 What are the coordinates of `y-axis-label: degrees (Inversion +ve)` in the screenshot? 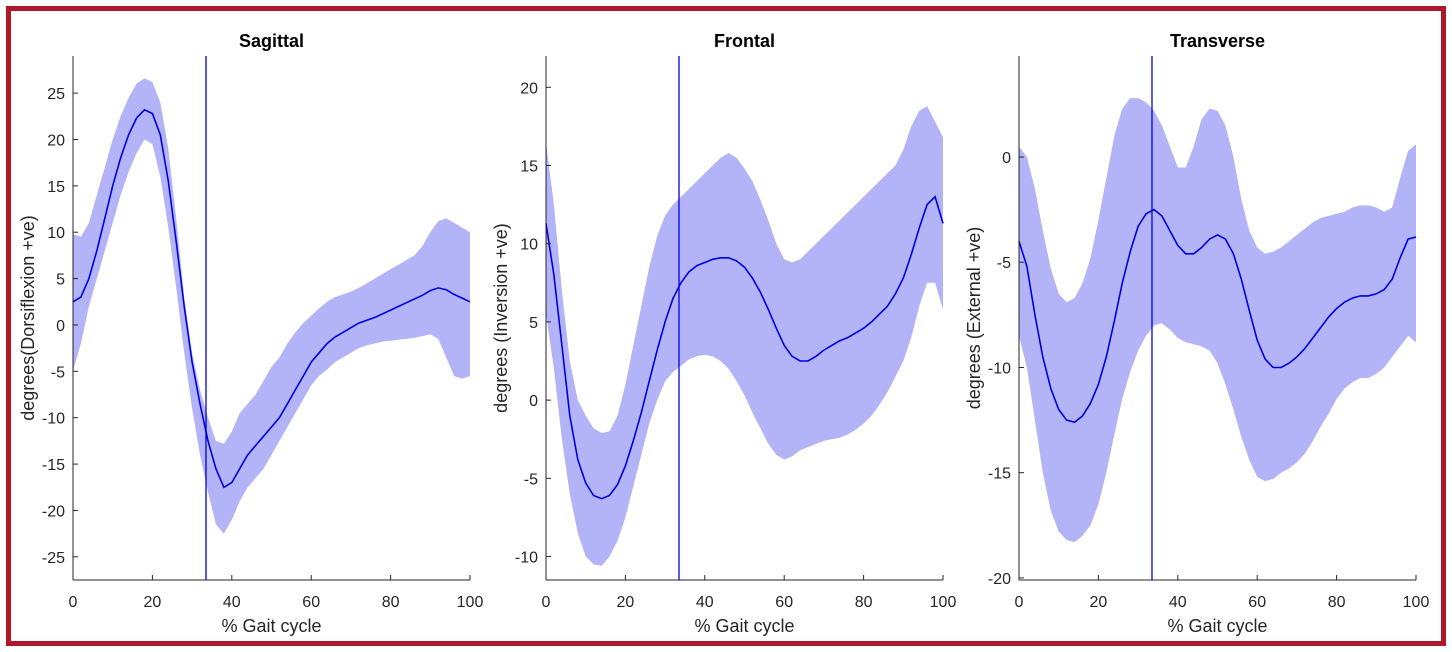 It's located at (501, 318).